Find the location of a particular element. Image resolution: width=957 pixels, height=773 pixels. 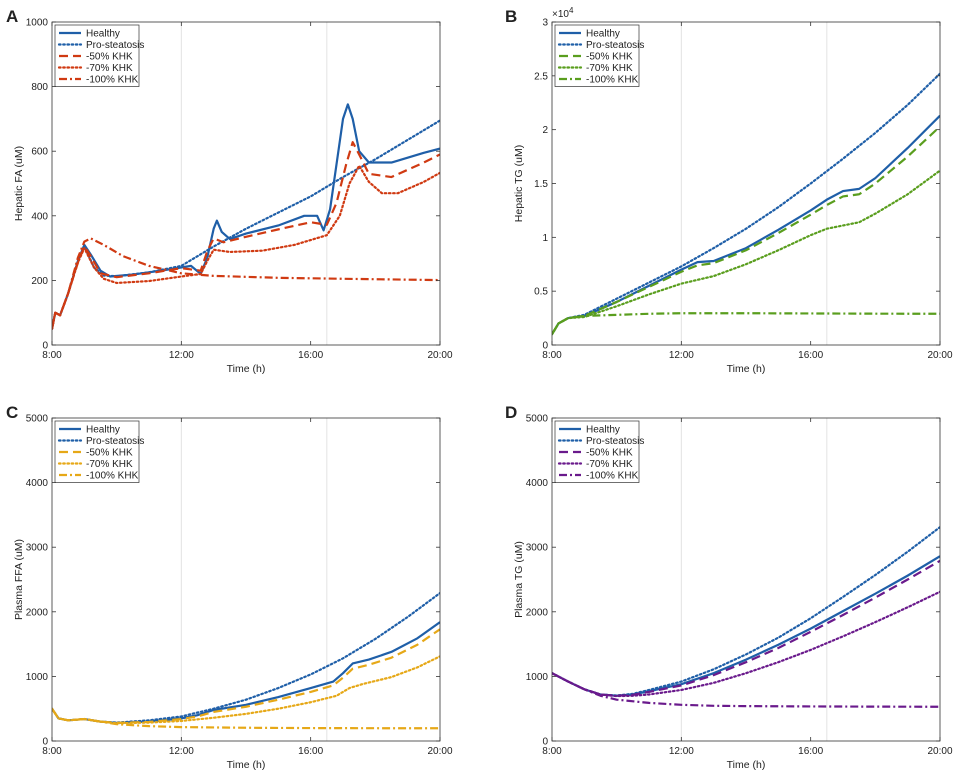

panel-letter: A is located at coordinates (12, 16).